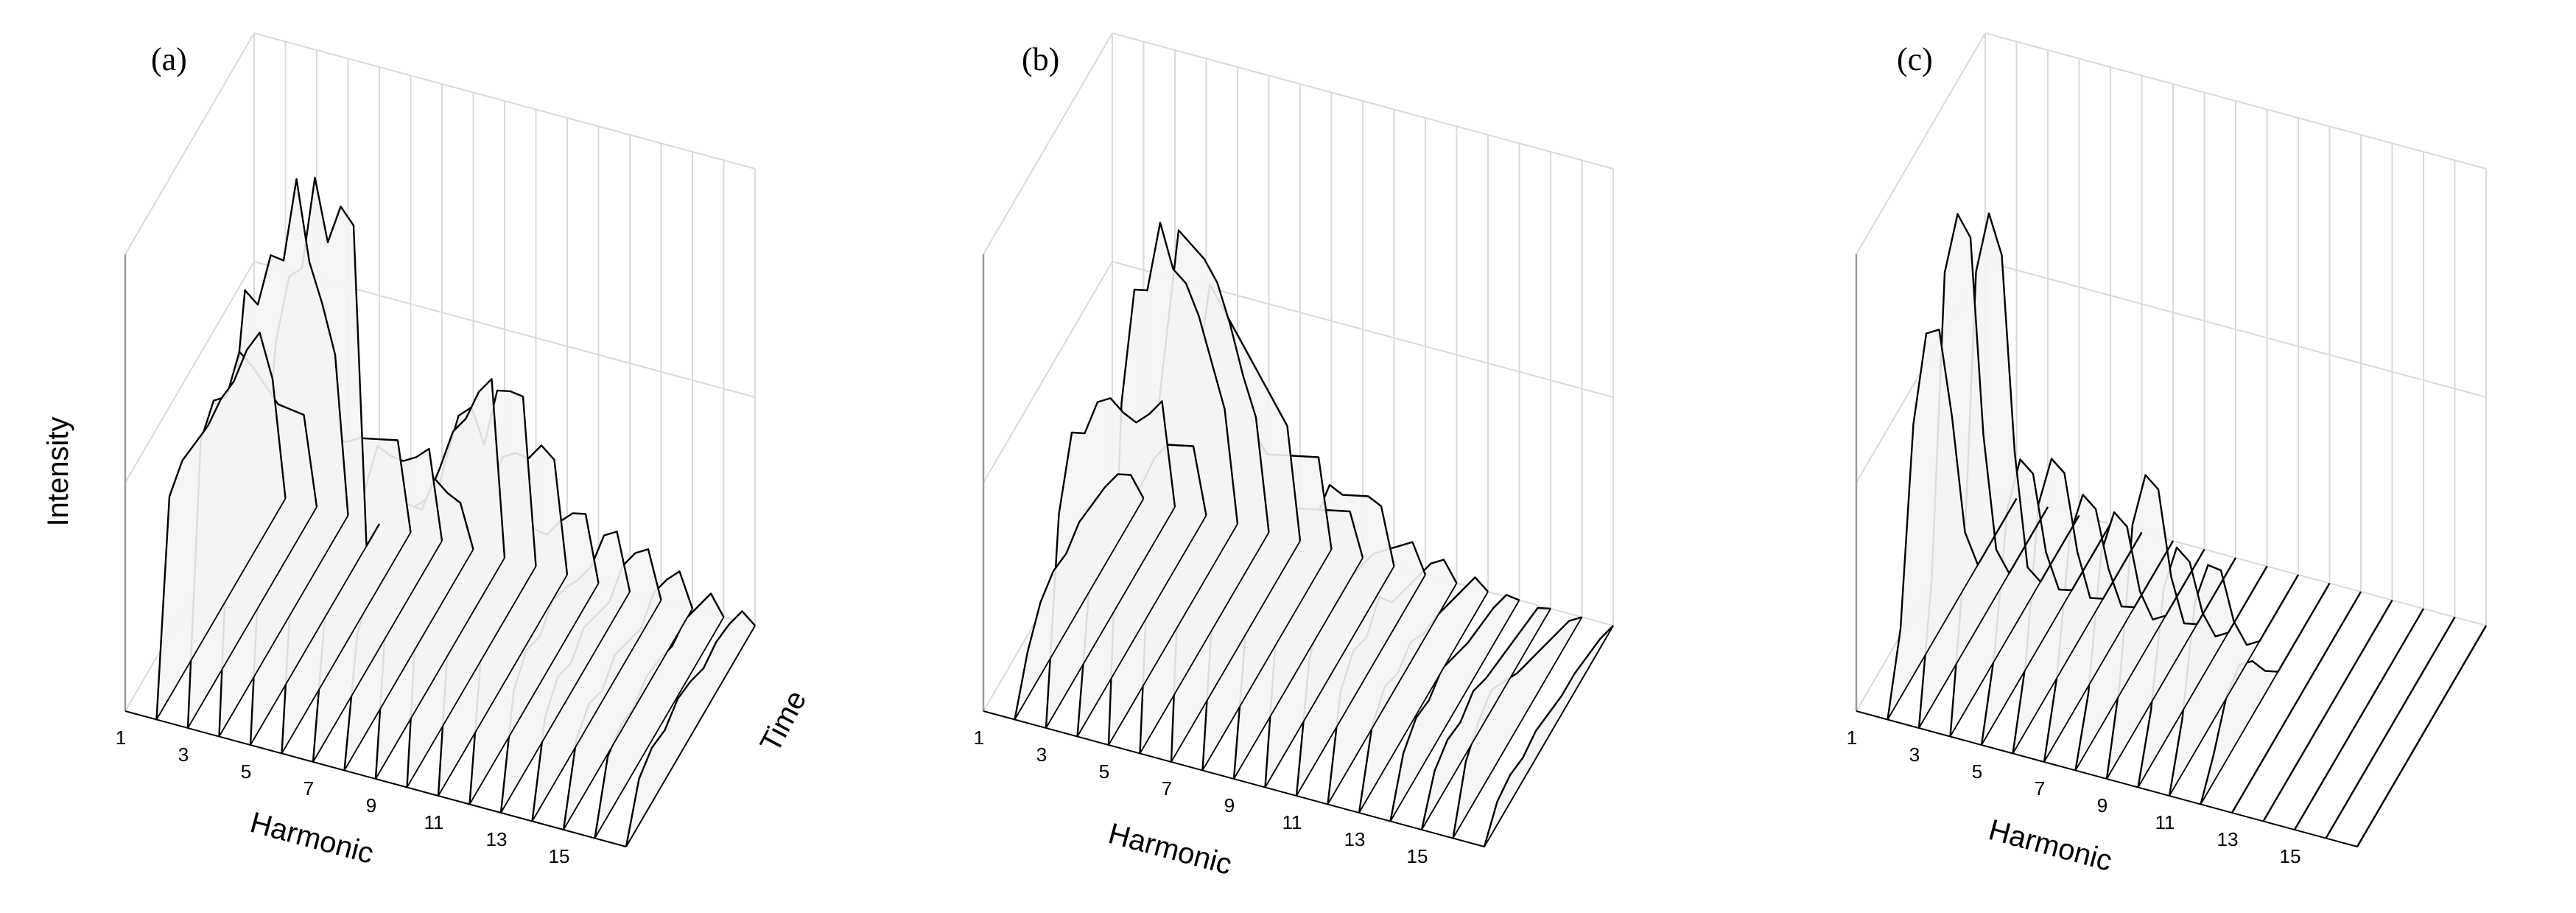  Describe the element at coordinates (1040, 59) in the screenshot. I see `panel-label-b: (b)` at that location.